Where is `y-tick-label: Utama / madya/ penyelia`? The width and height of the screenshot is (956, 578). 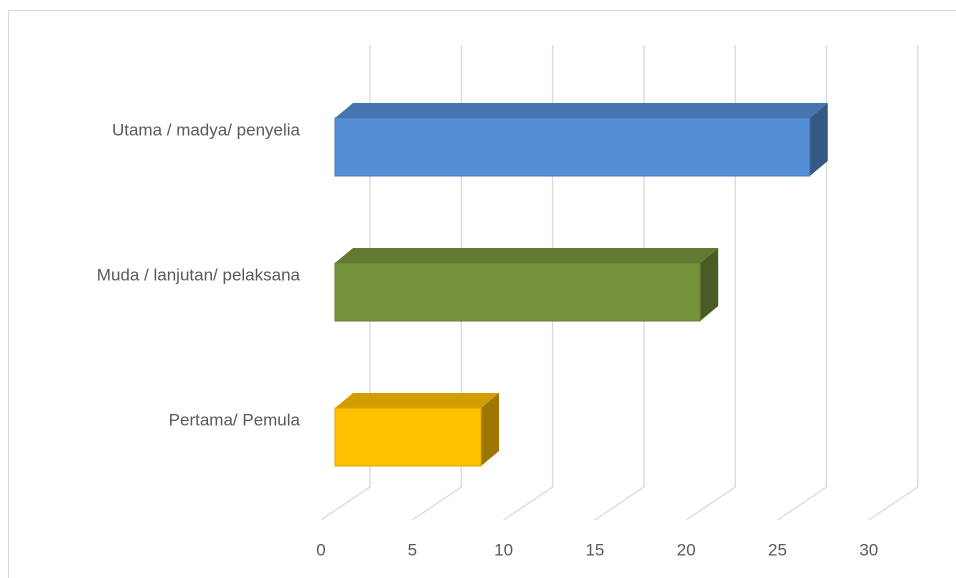 y-tick-label: Utama / madya/ penyelia is located at coordinates (206, 129).